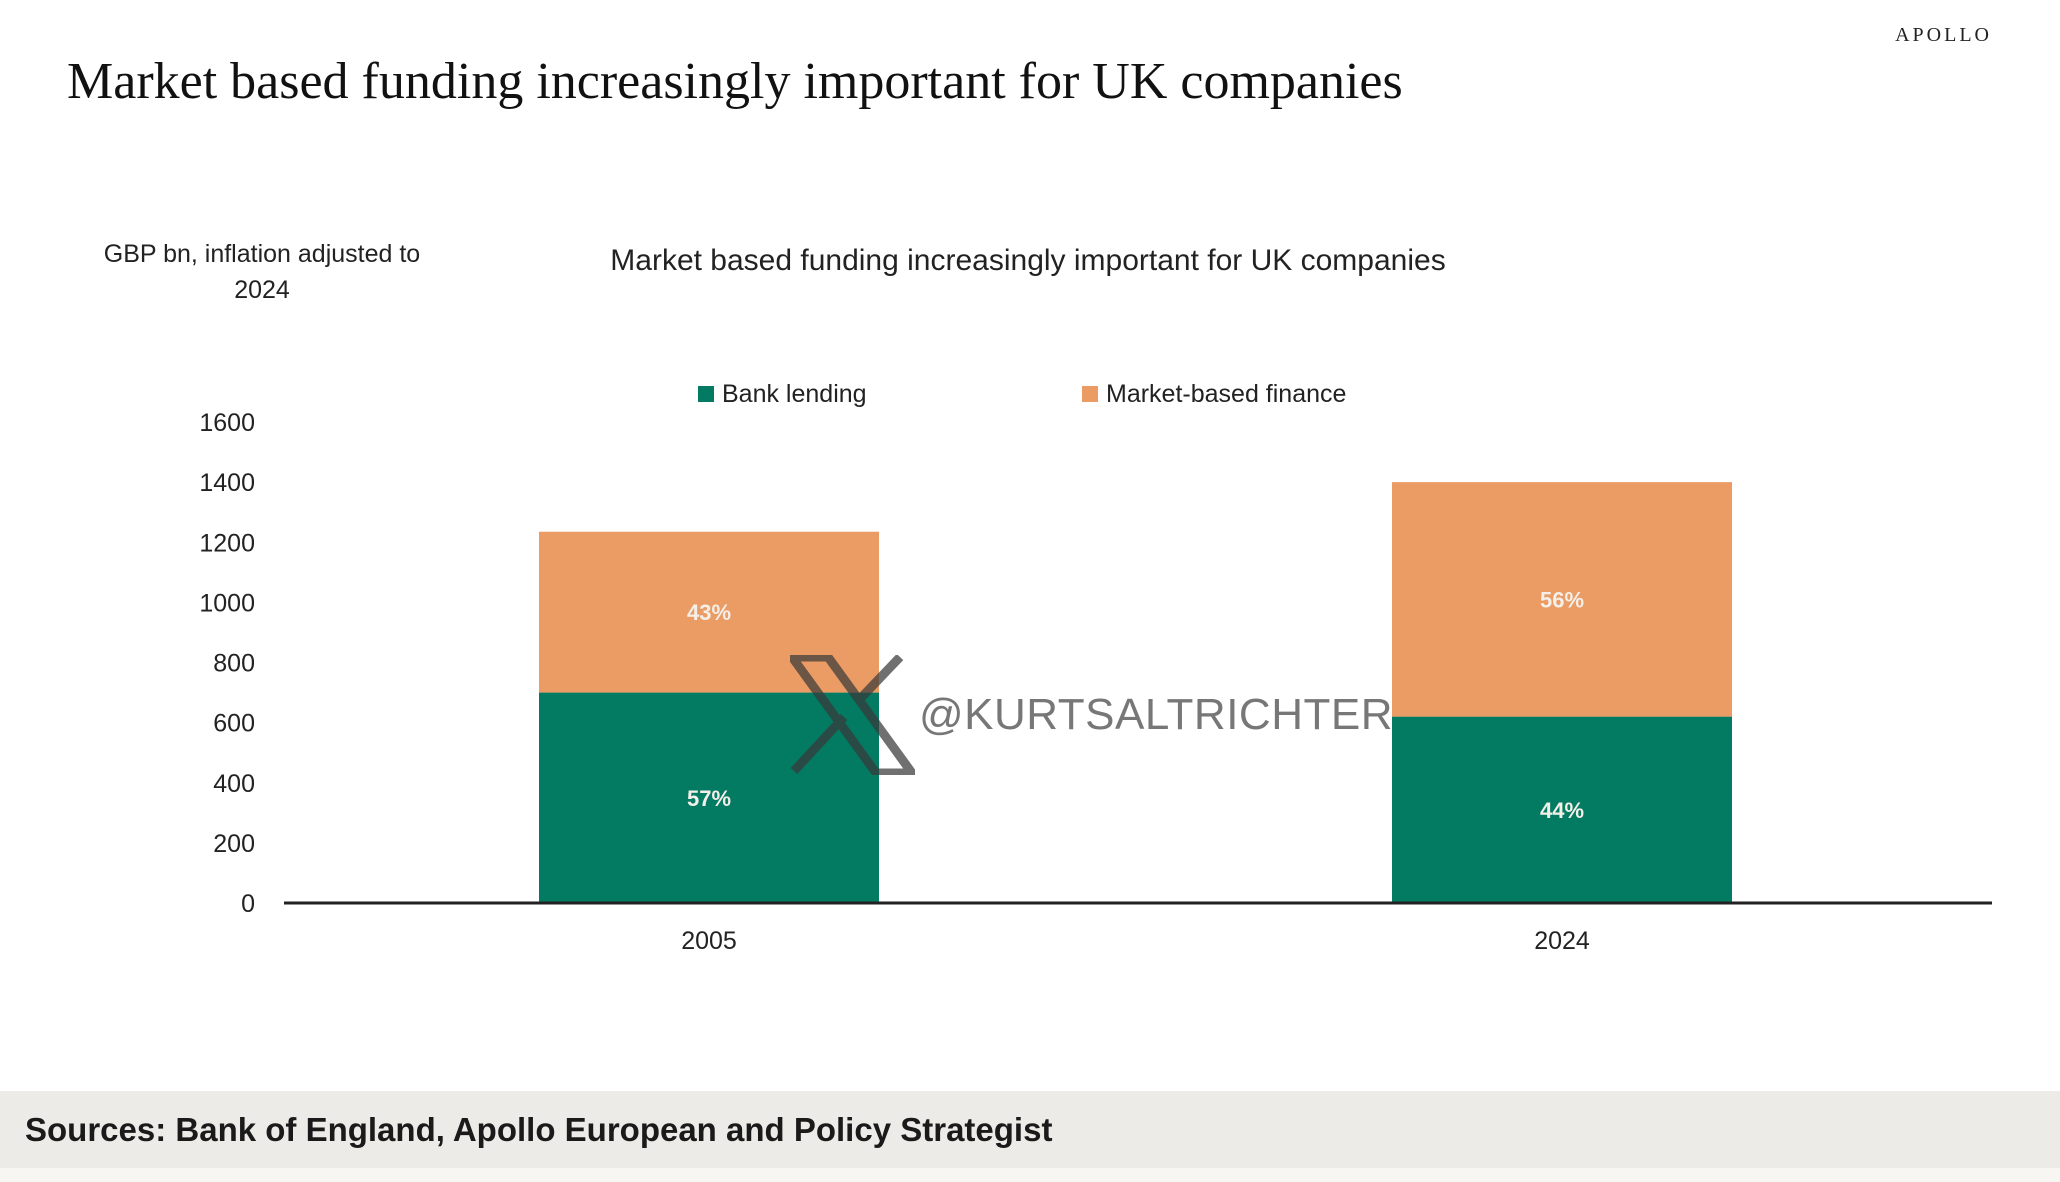 This screenshot has height=1182, width=2060. What do you see at coordinates (1022, 394) in the screenshot?
I see `legend: Bank lending Market-based finance` at bounding box center [1022, 394].